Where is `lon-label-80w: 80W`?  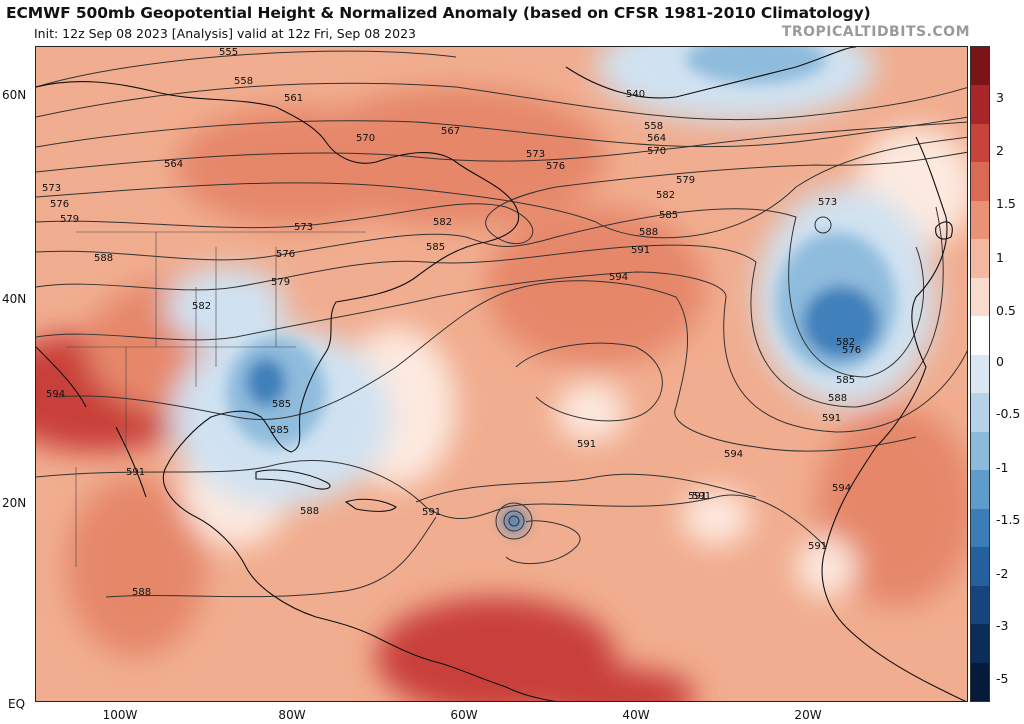 lon-label-80w: 80W is located at coordinates (292, 715).